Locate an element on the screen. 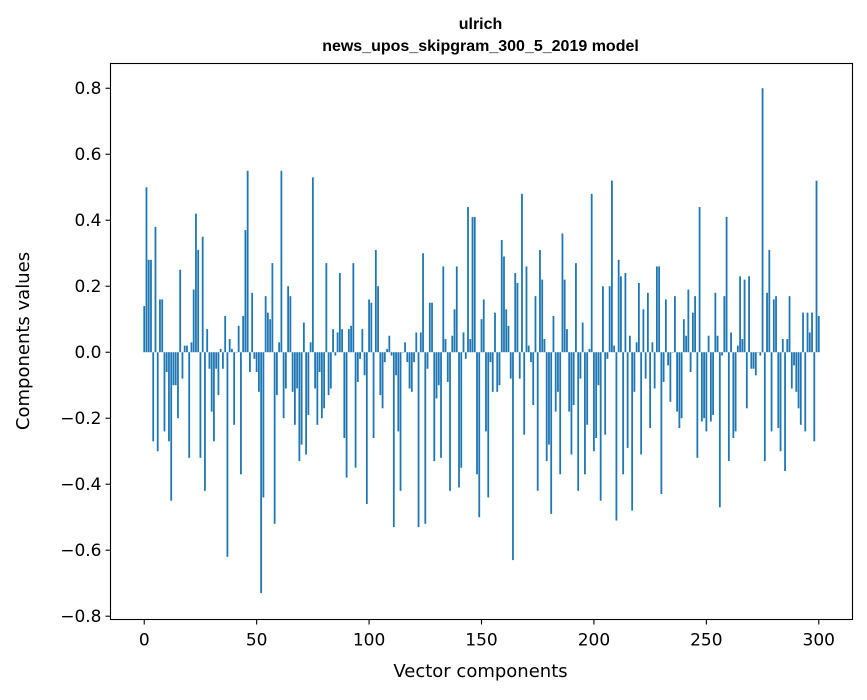 The image size is (867, 700). y-tick-label: 0.2 is located at coordinates (87, 287).